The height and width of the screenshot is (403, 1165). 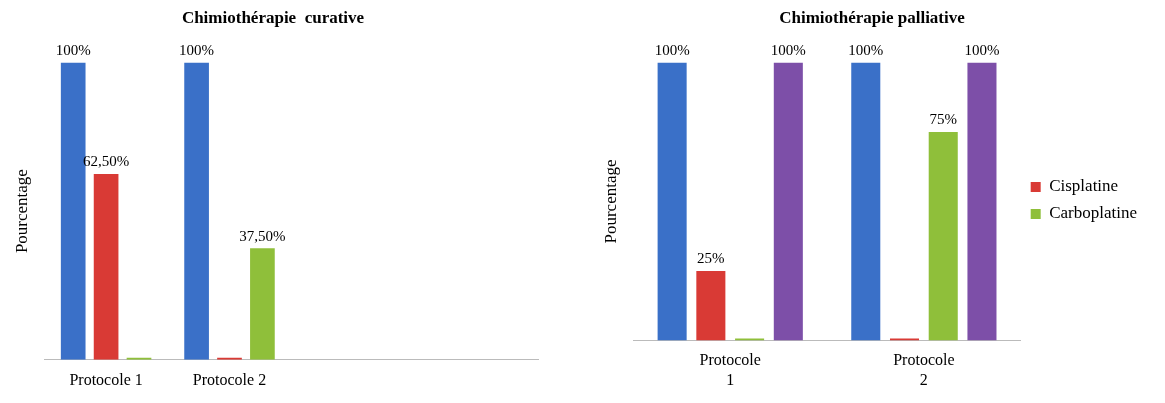 What do you see at coordinates (262, 235) in the screenshot?
I see `data-label: 37,50%` at bounding box center [262, 235].